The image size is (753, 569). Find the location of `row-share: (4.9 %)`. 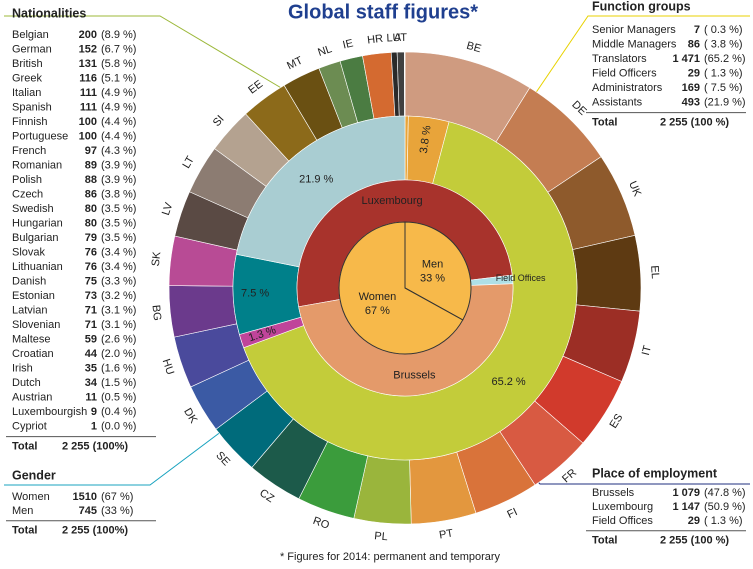

row-share: (4.9 %) is located at coordinates (118, 93).